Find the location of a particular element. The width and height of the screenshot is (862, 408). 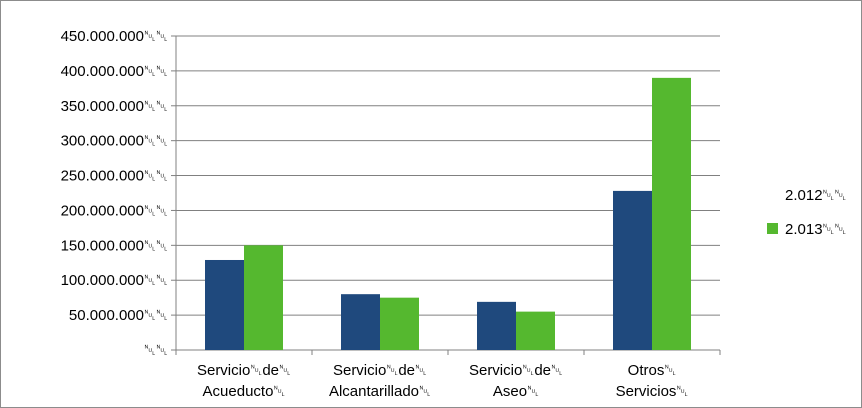

x-tick-label: Otros␀ is located at coordinates (652, 370).